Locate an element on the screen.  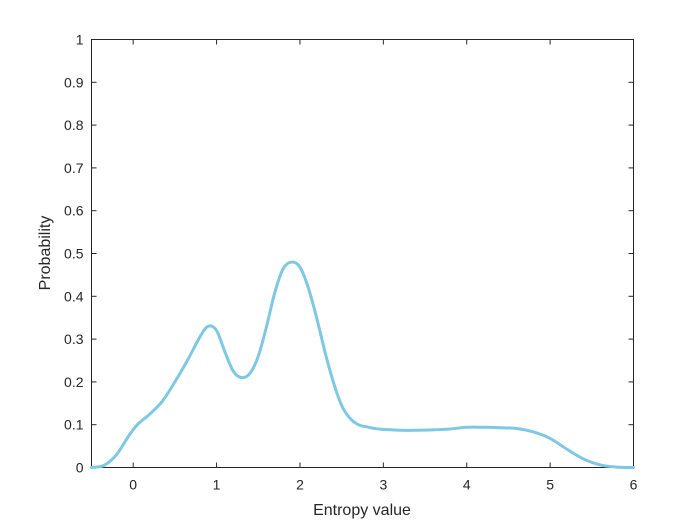
y-tick-label: 0.6 is located at coordinates (74, 211).